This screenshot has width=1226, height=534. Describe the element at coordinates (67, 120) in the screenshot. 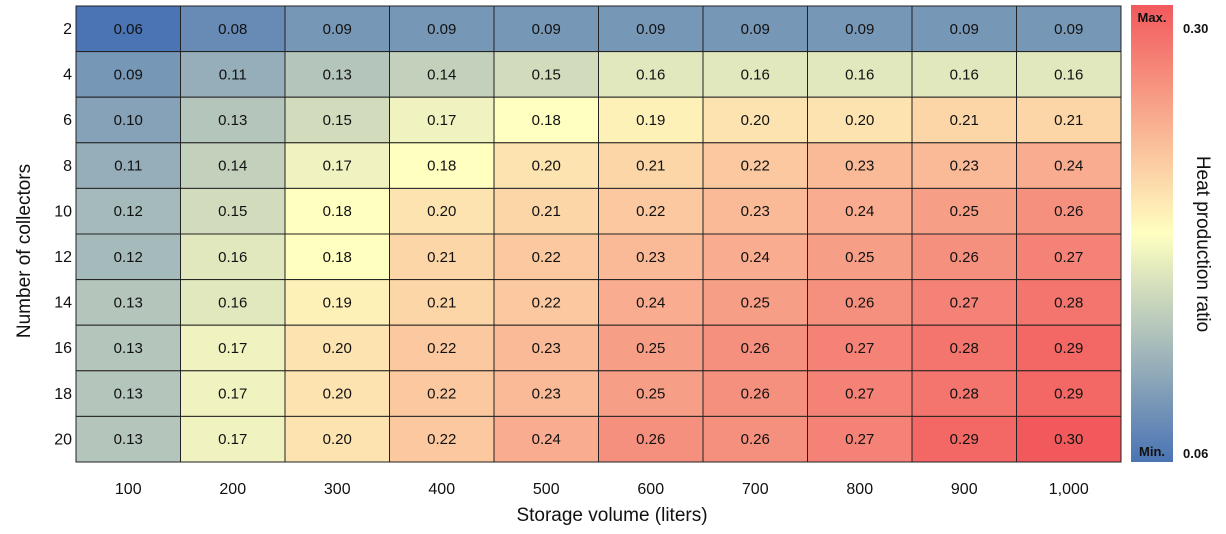

I see `y-tick-label: 6` at that location.